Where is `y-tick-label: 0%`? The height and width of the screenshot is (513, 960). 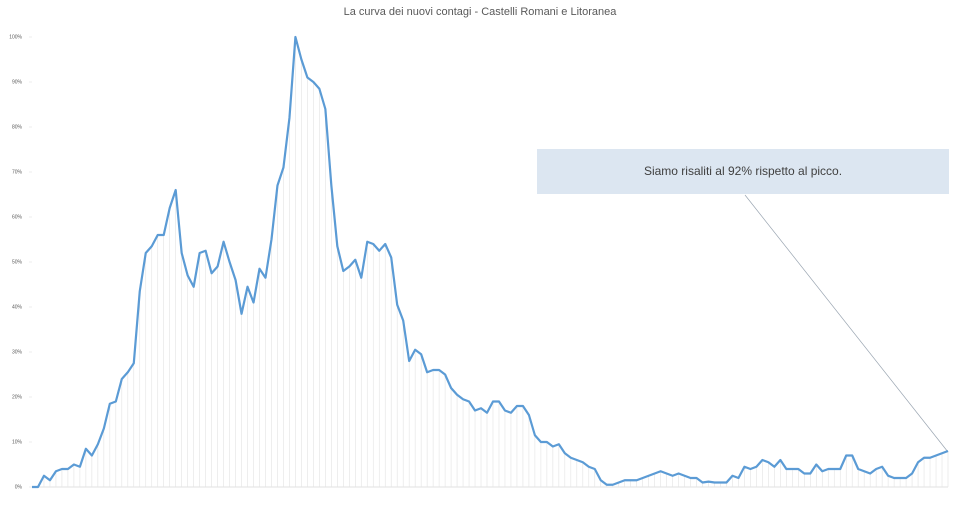 y-tick-label: 0% is located at coordinates (19, 487).